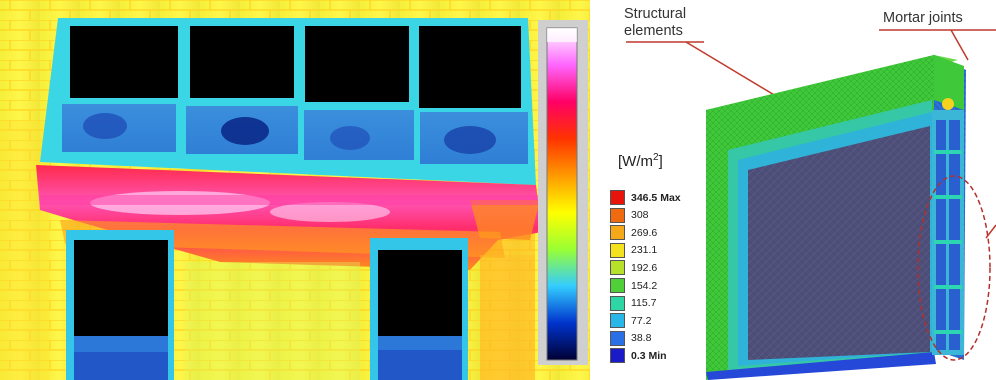 The image size is (996, 380). I want to click on legend-item: 192.6, so click(633, 267).